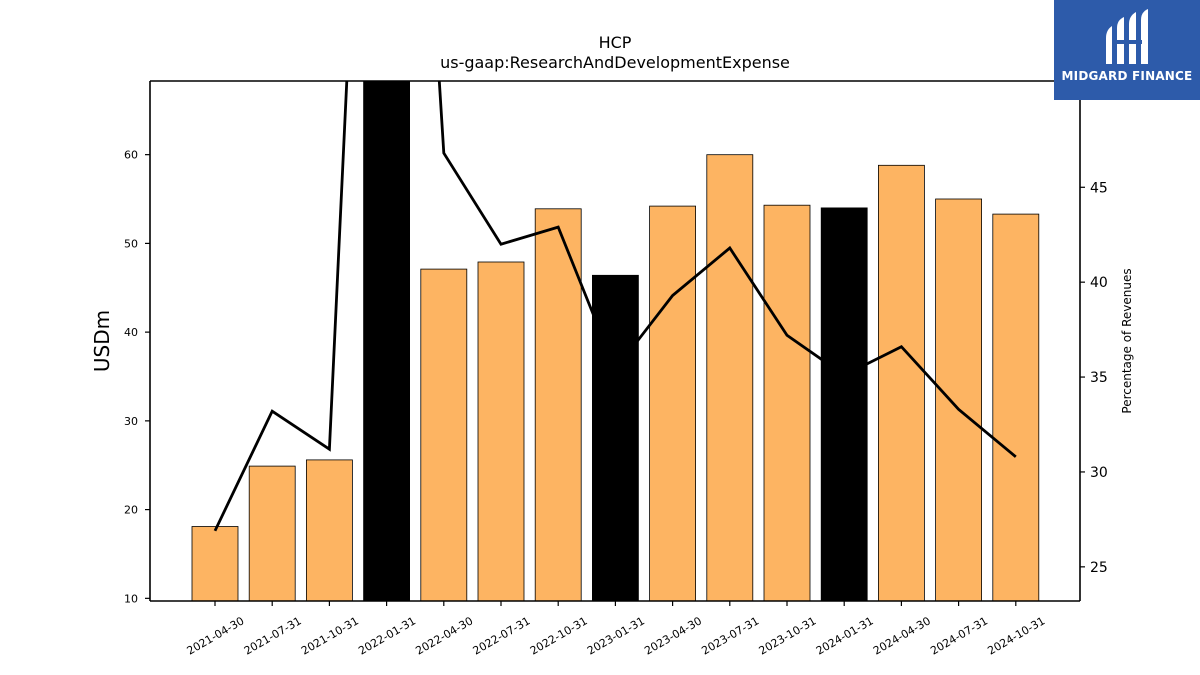 This screenshot has height=675, width=1200. I want to click on y-tick-label-50: 50, so click(131, 243).